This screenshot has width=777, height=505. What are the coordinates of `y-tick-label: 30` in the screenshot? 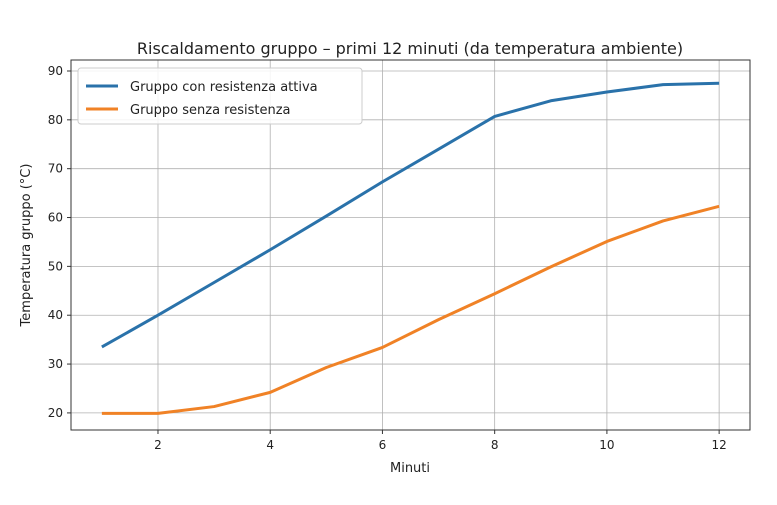 It's located at (55, 364).